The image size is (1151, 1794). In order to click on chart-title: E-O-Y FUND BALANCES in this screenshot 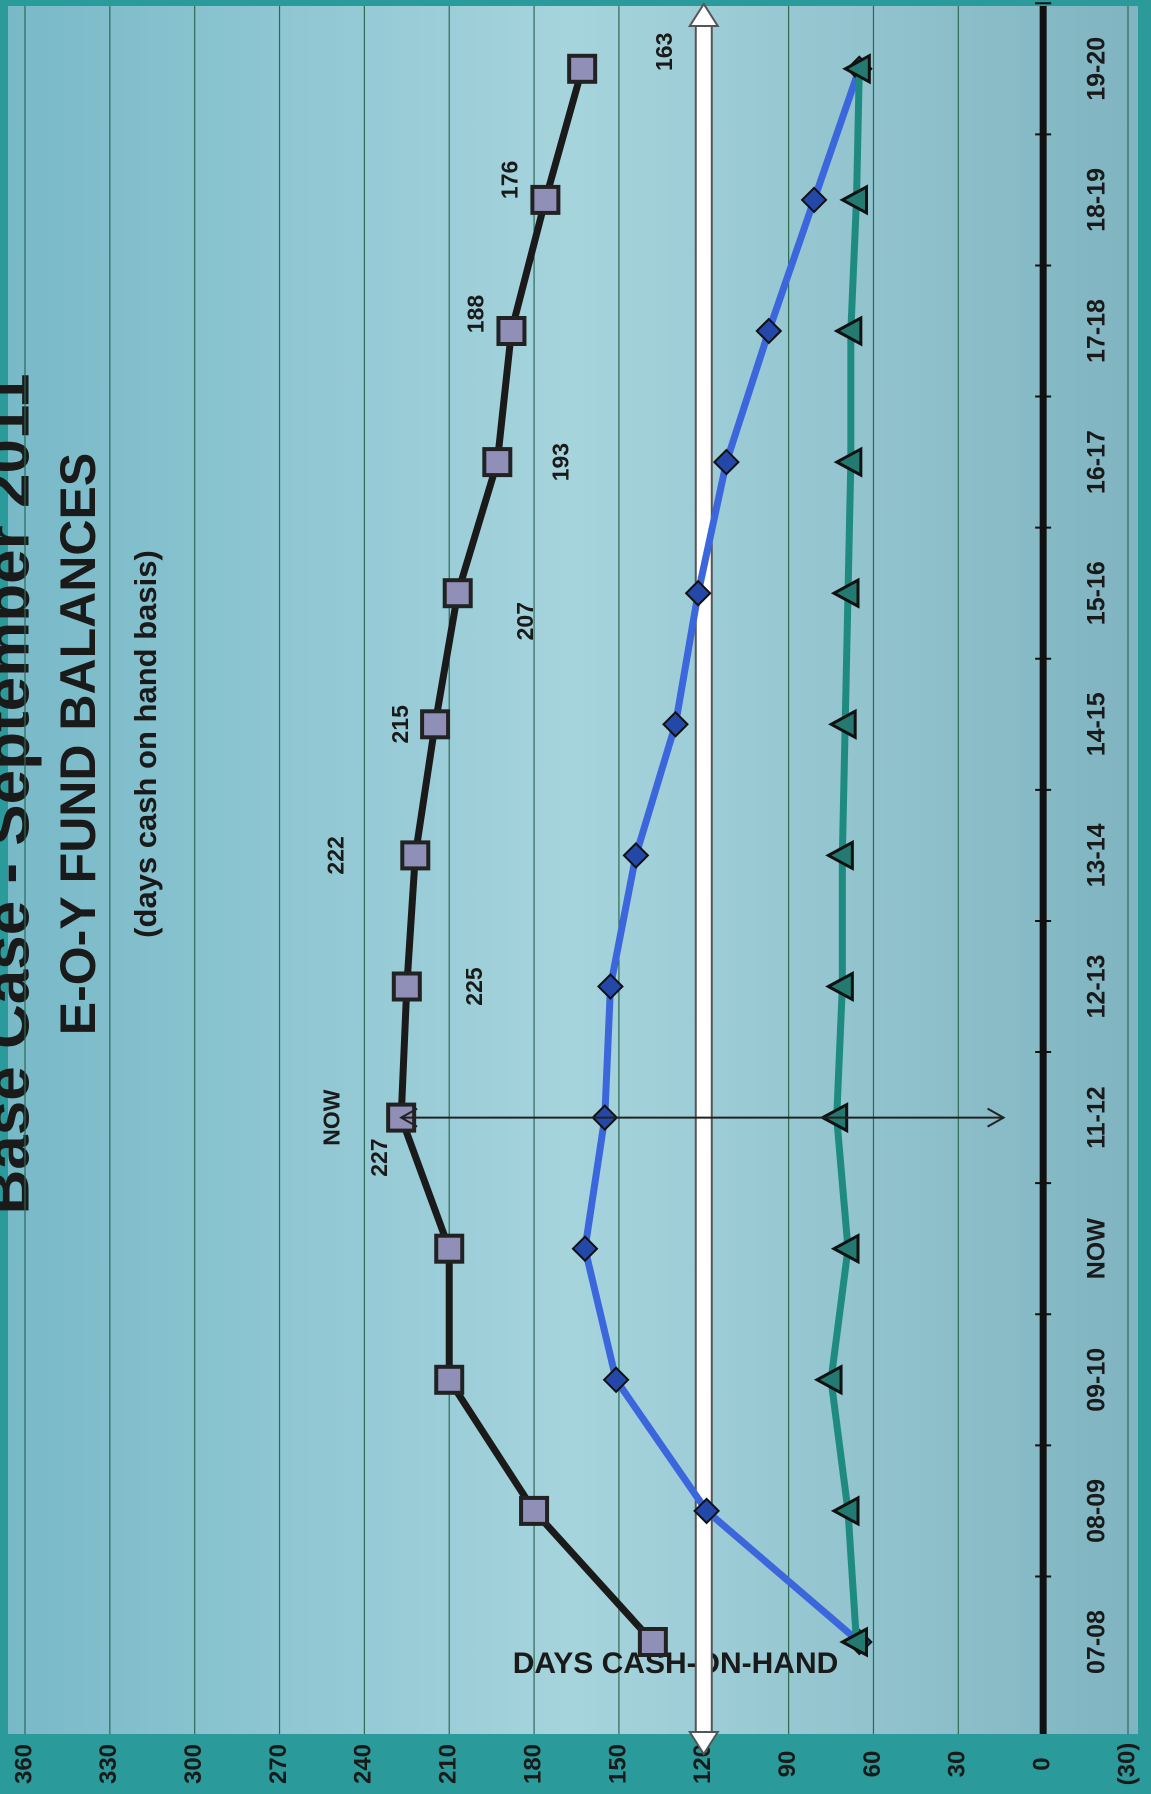, I will do `click(78, 744)`.